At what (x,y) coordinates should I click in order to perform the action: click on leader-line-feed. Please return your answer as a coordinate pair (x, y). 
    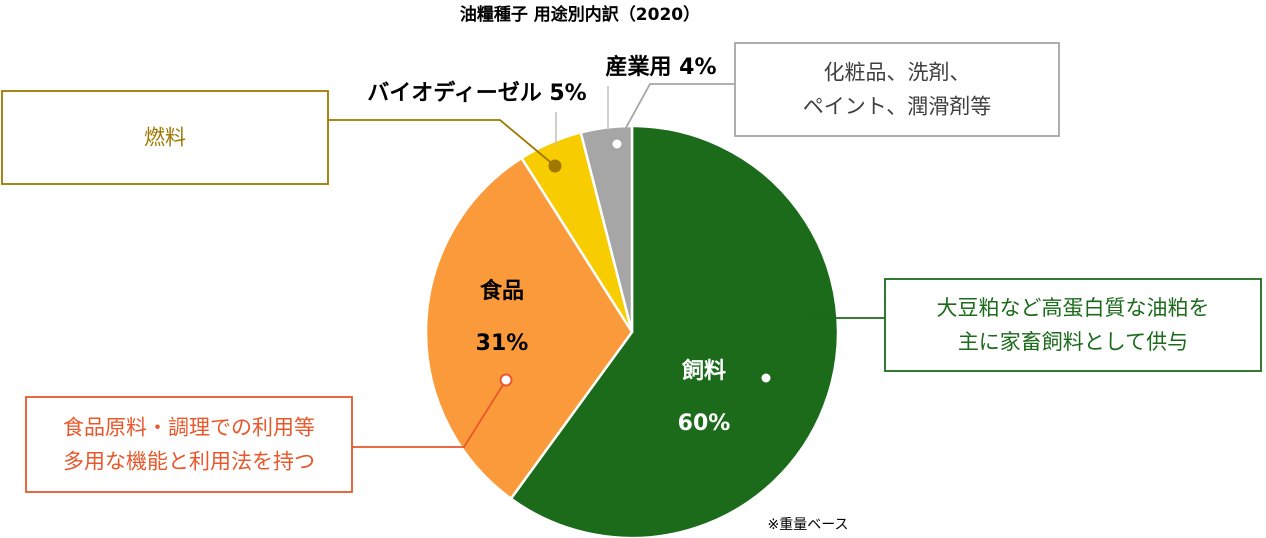
    Looking at the image, I should click on (825, 348).